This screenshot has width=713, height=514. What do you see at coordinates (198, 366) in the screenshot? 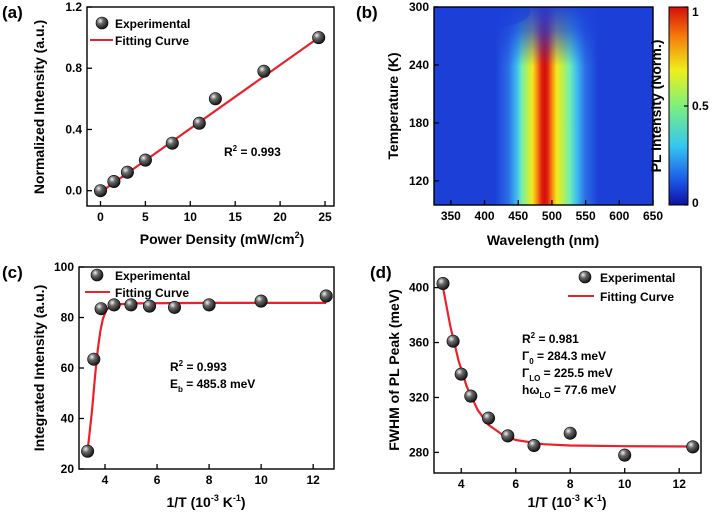
I see `annotation-r2-c: R2 = 0.993` at bounding box center [198, 366].